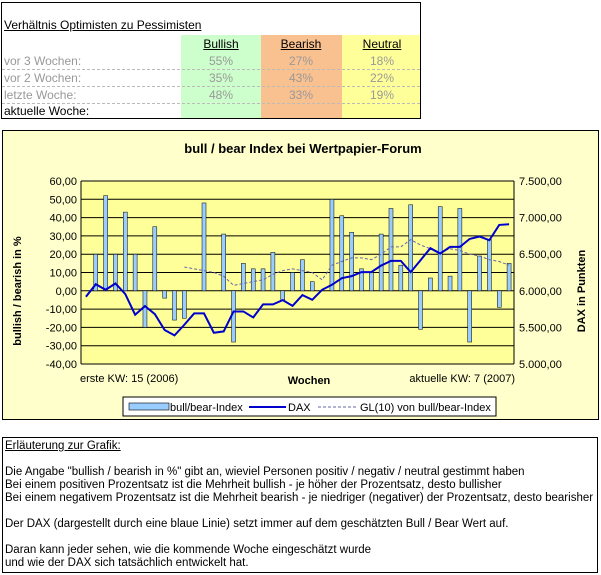 The width and height of the screenshot is (601, 575). What do you see at coordinates (299, 408) in the screenshot?
I see `legend-dax-label: DAX` at bounding box center [299, 408].